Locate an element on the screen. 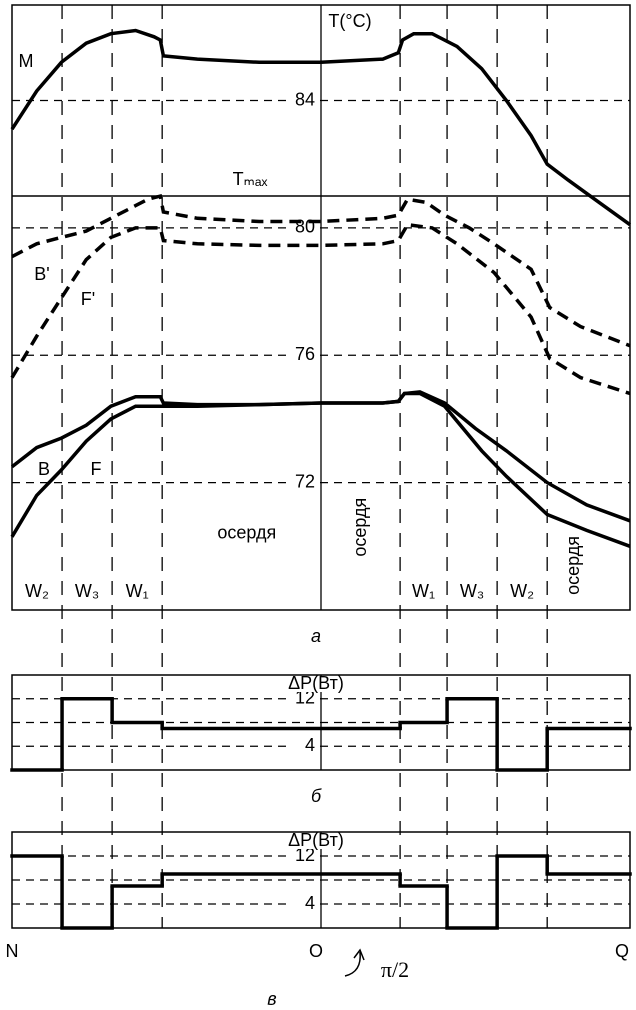 The image size is (636, 1010). curve-label: B' is located at coordinates (41, 274).